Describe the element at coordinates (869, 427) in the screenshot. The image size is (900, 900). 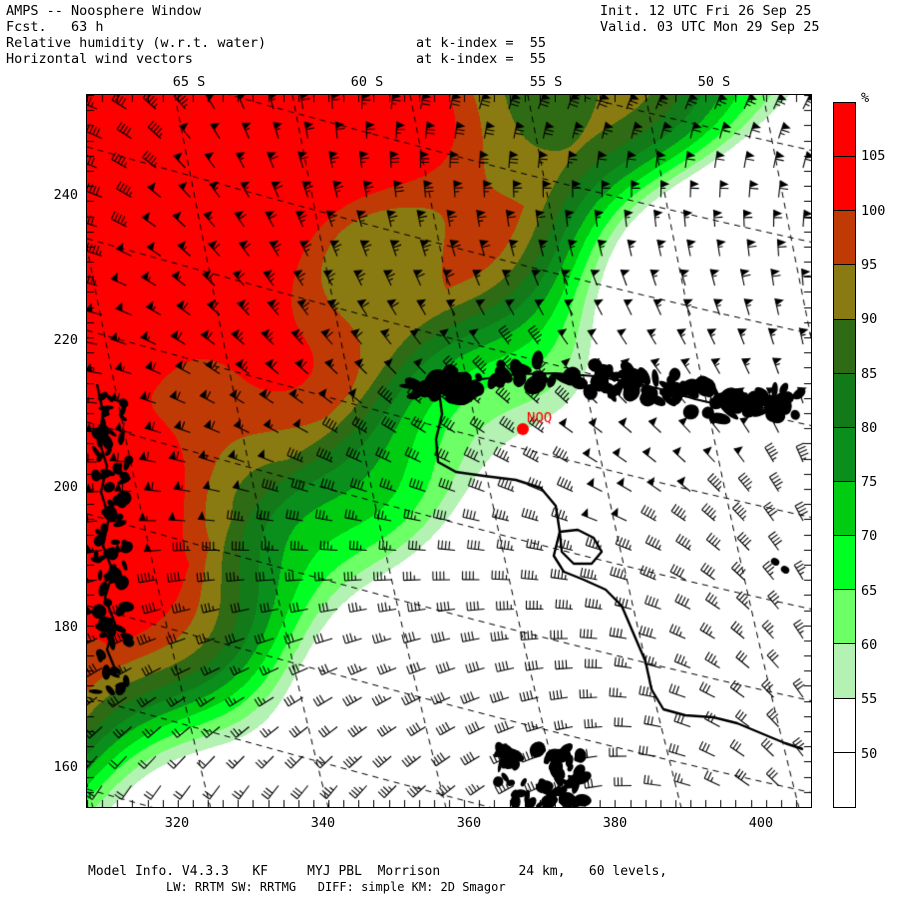
I see `colorbar-tick-80: 80` at that location.